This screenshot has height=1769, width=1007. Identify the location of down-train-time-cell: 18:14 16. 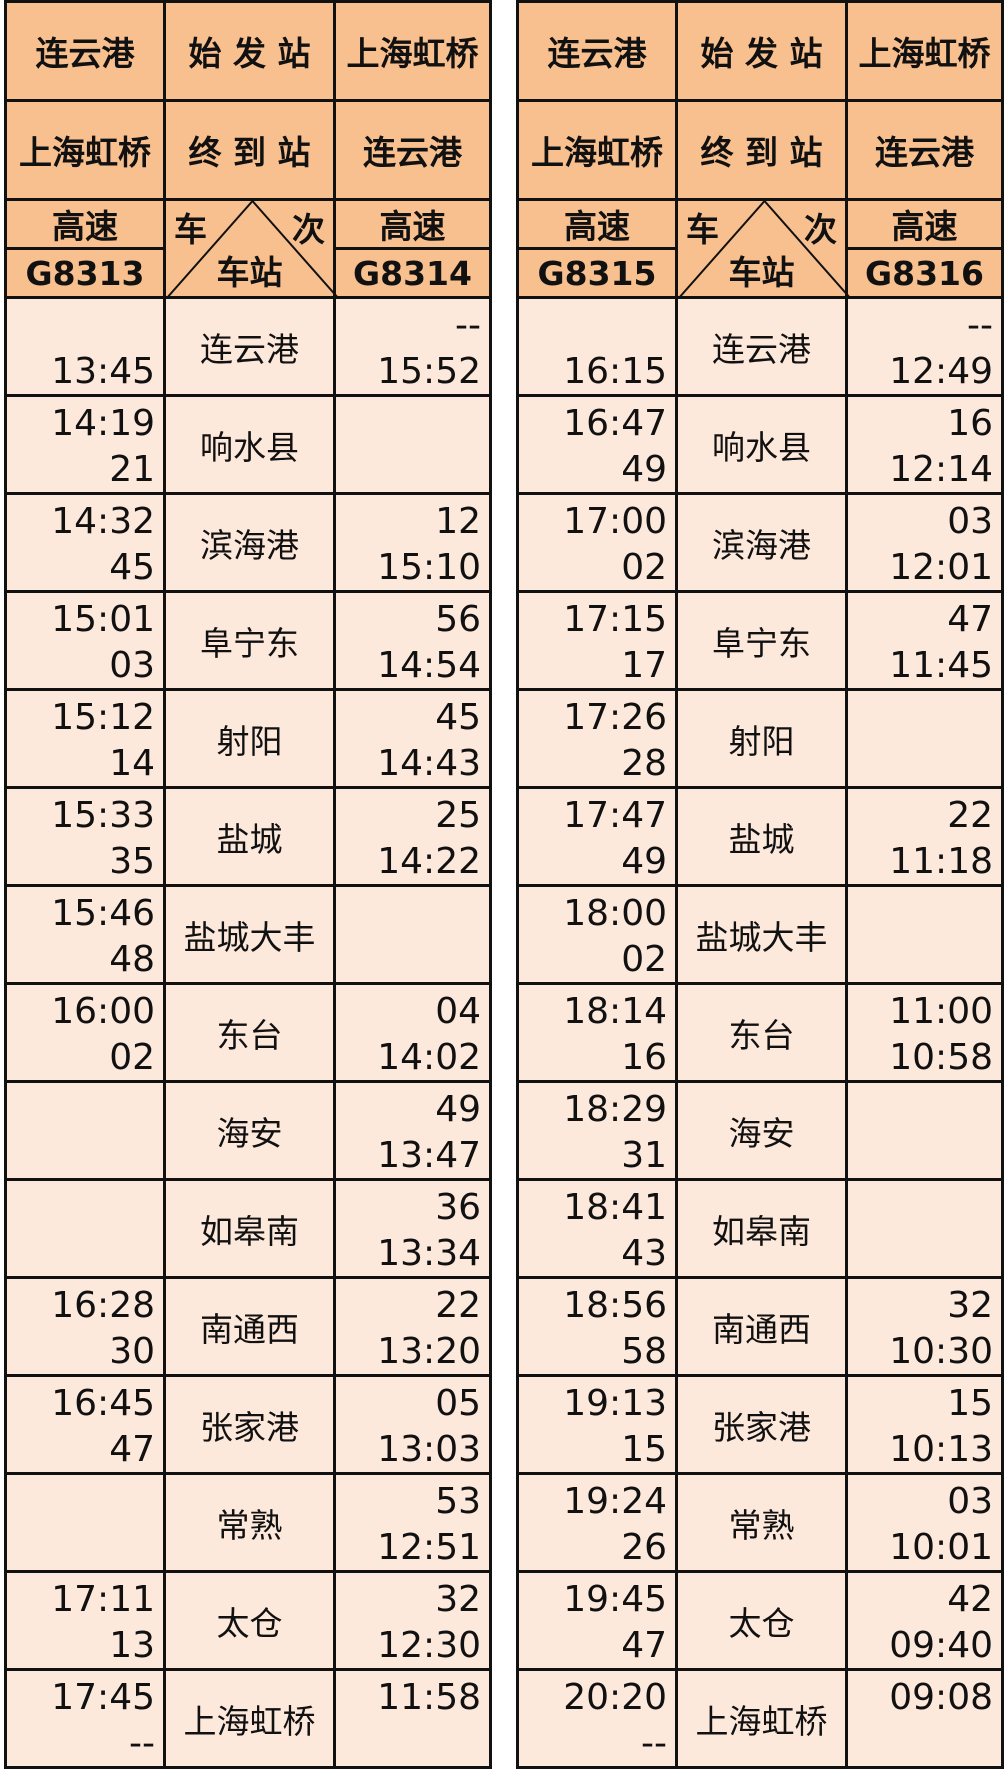
(597, 1032).